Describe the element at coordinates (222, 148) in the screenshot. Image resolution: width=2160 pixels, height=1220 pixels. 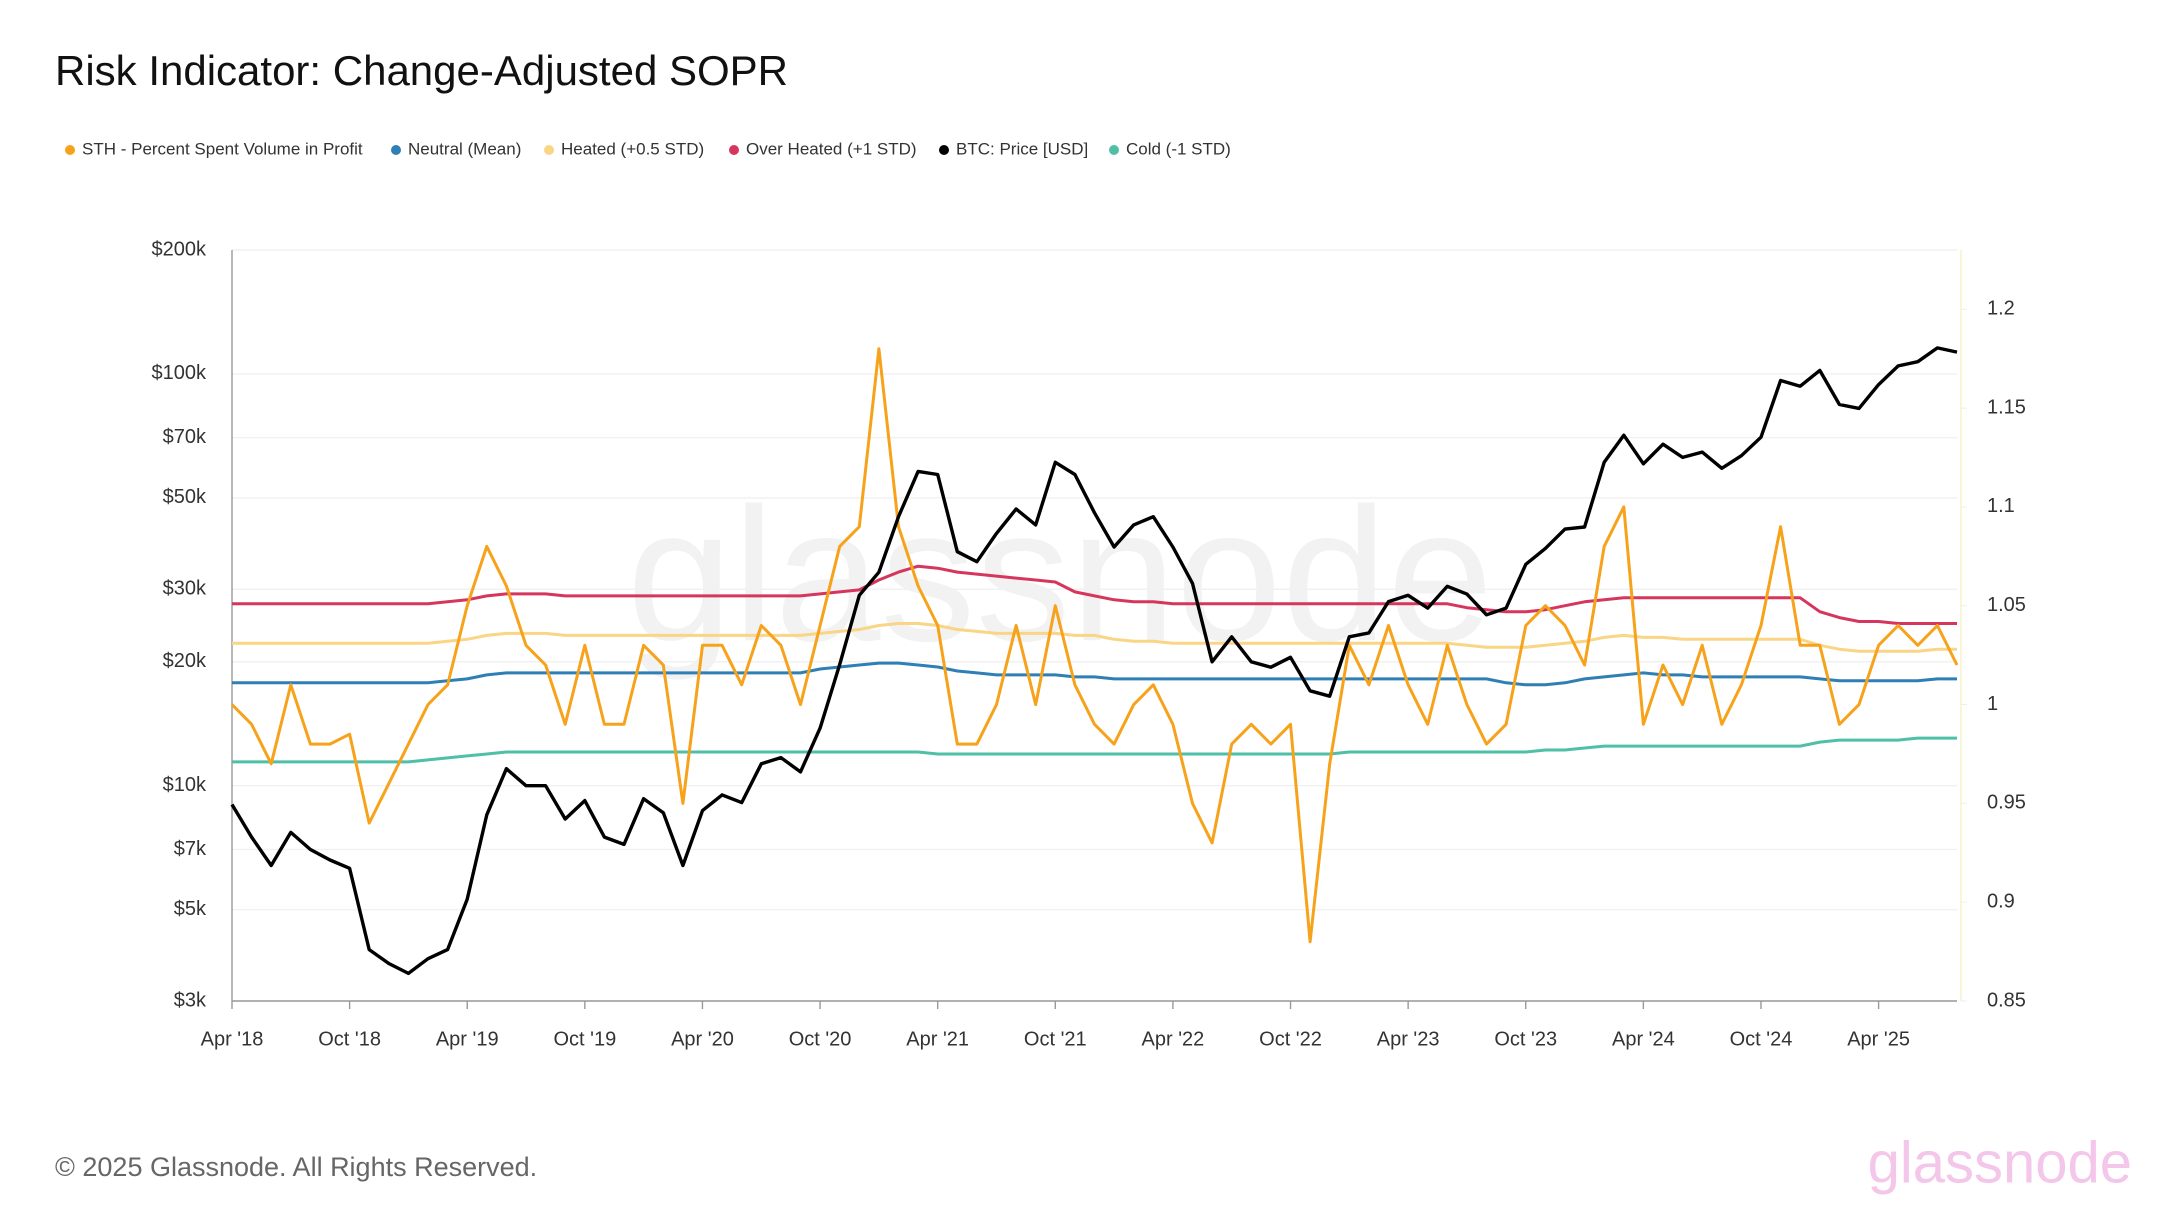
I see `legend-label: STH - Percent Spent Volume in Profit` at that location.